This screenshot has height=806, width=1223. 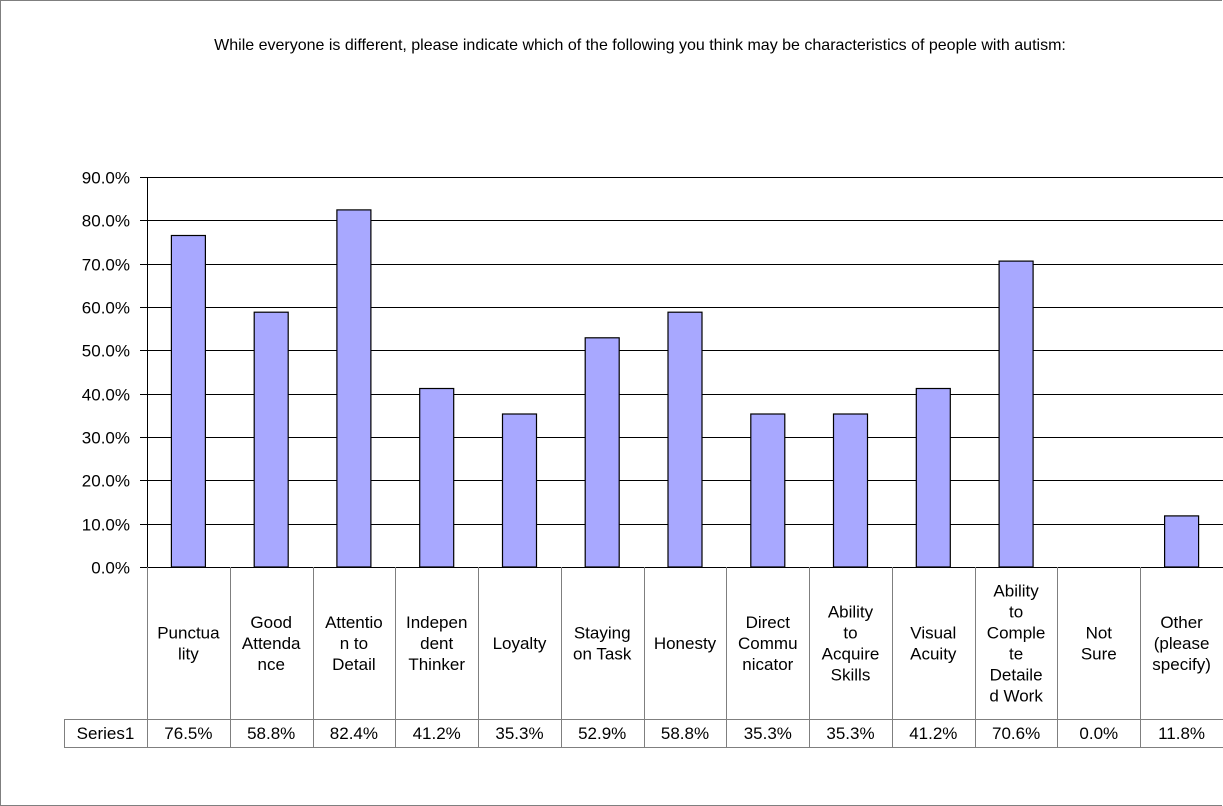 What do you see at coordinates (188, 643) in the screenshot?
I see `category-label: Punctua lity` at bounding box center [188, 643].